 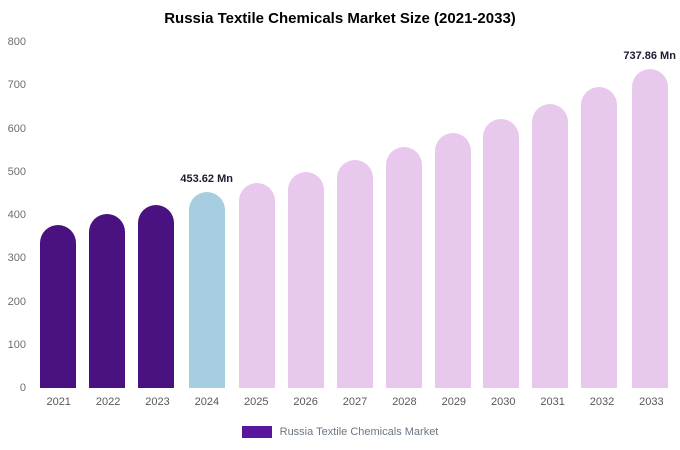 What do you see at coordinates (359, 432) in the screenshot?
I see `legend-label: Russia Textile Chemicals Market` at bounding box center [359, 432].